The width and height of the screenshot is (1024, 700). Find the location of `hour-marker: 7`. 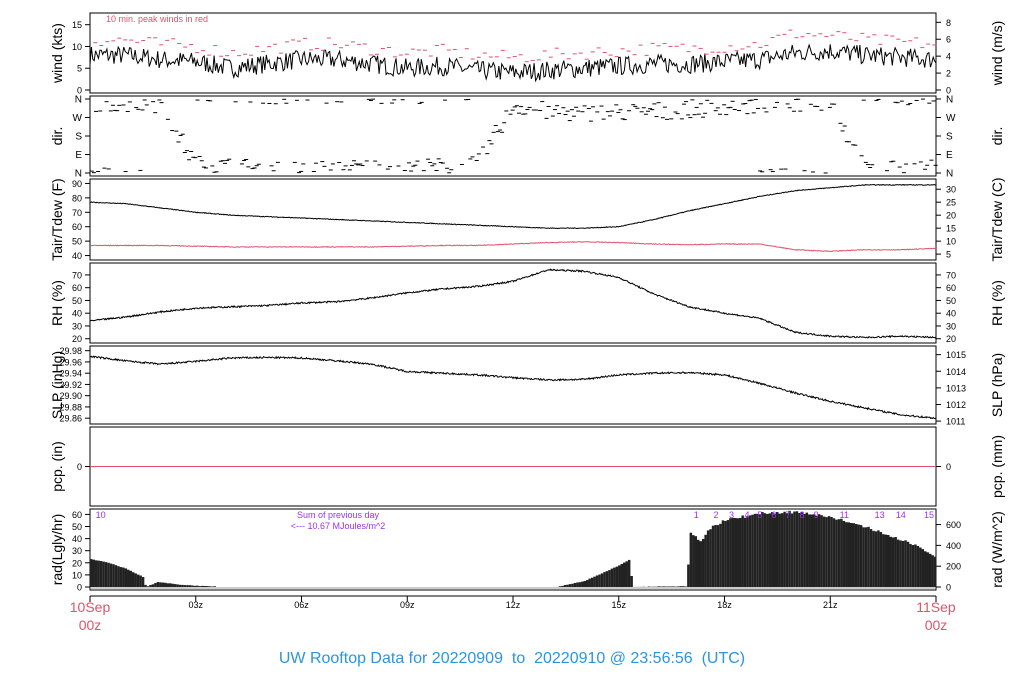

hour-marker: 7 is located at coordinates (787, 515).